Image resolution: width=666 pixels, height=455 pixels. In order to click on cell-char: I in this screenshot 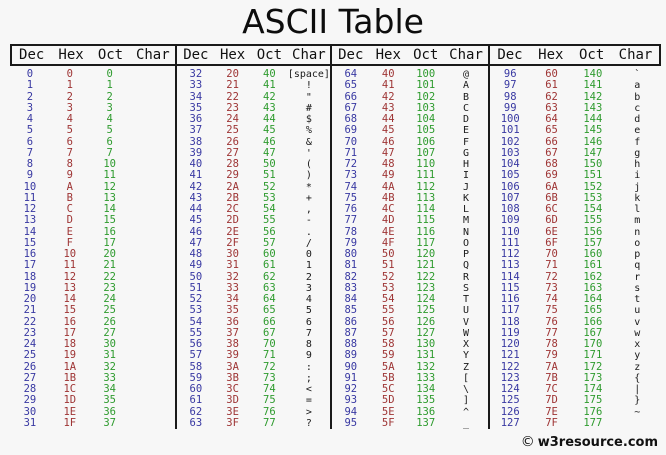, I will do `click(466, 176)`.